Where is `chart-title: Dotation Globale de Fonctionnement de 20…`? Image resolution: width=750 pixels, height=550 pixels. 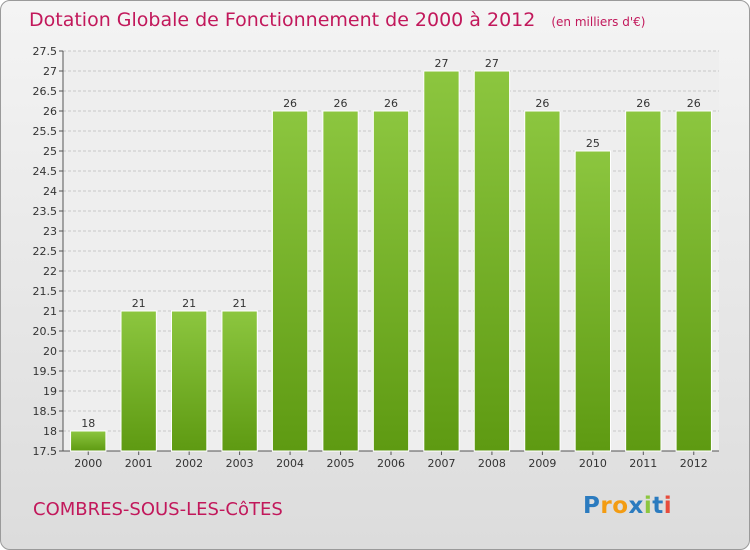
chart-title: Dotation Globale de Fonctionnement de 20… is located at coordinates (337, 20).